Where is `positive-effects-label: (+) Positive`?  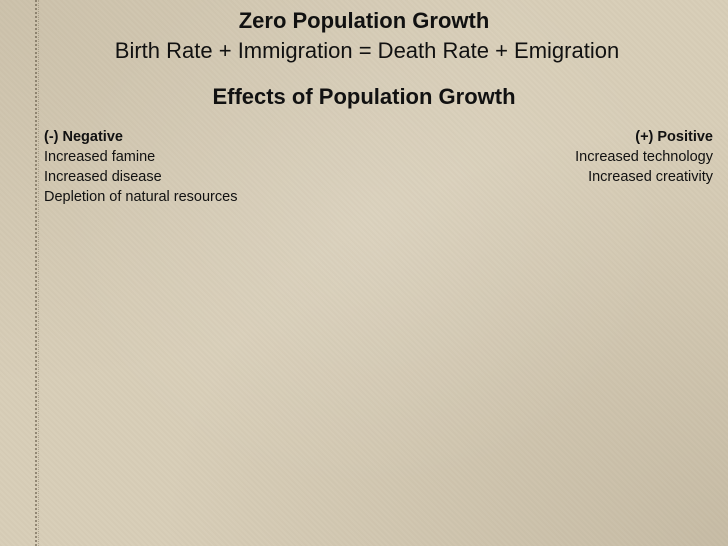
positive-effects-label: (+) Positive is located at coordinates (674, 137).